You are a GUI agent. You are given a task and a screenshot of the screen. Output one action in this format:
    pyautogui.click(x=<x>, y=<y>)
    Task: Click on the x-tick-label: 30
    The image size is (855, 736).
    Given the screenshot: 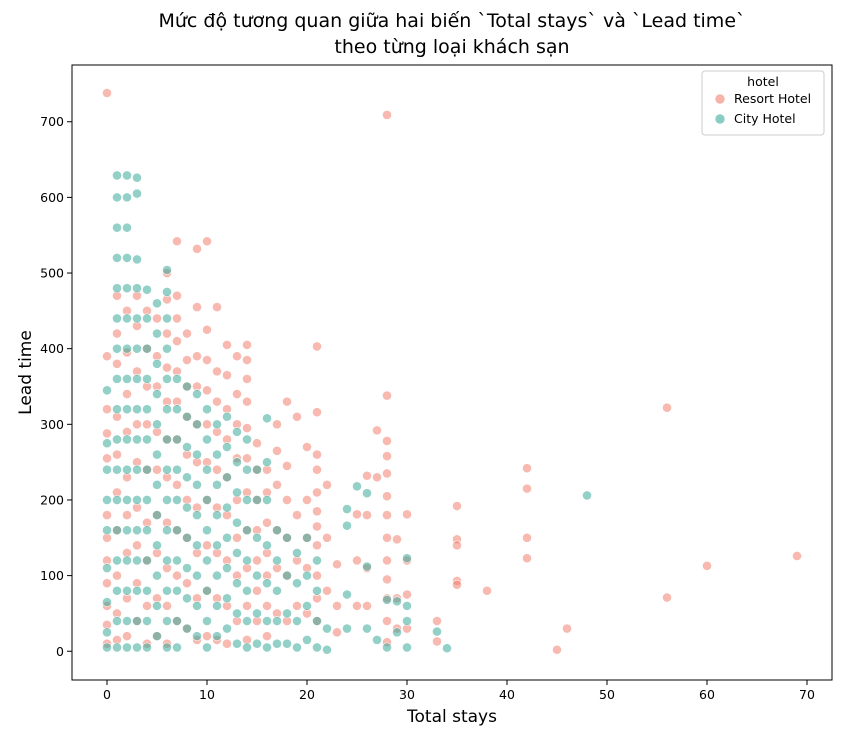 What is the action you would take?
    pyautogui.click(x=407, y=694)
    